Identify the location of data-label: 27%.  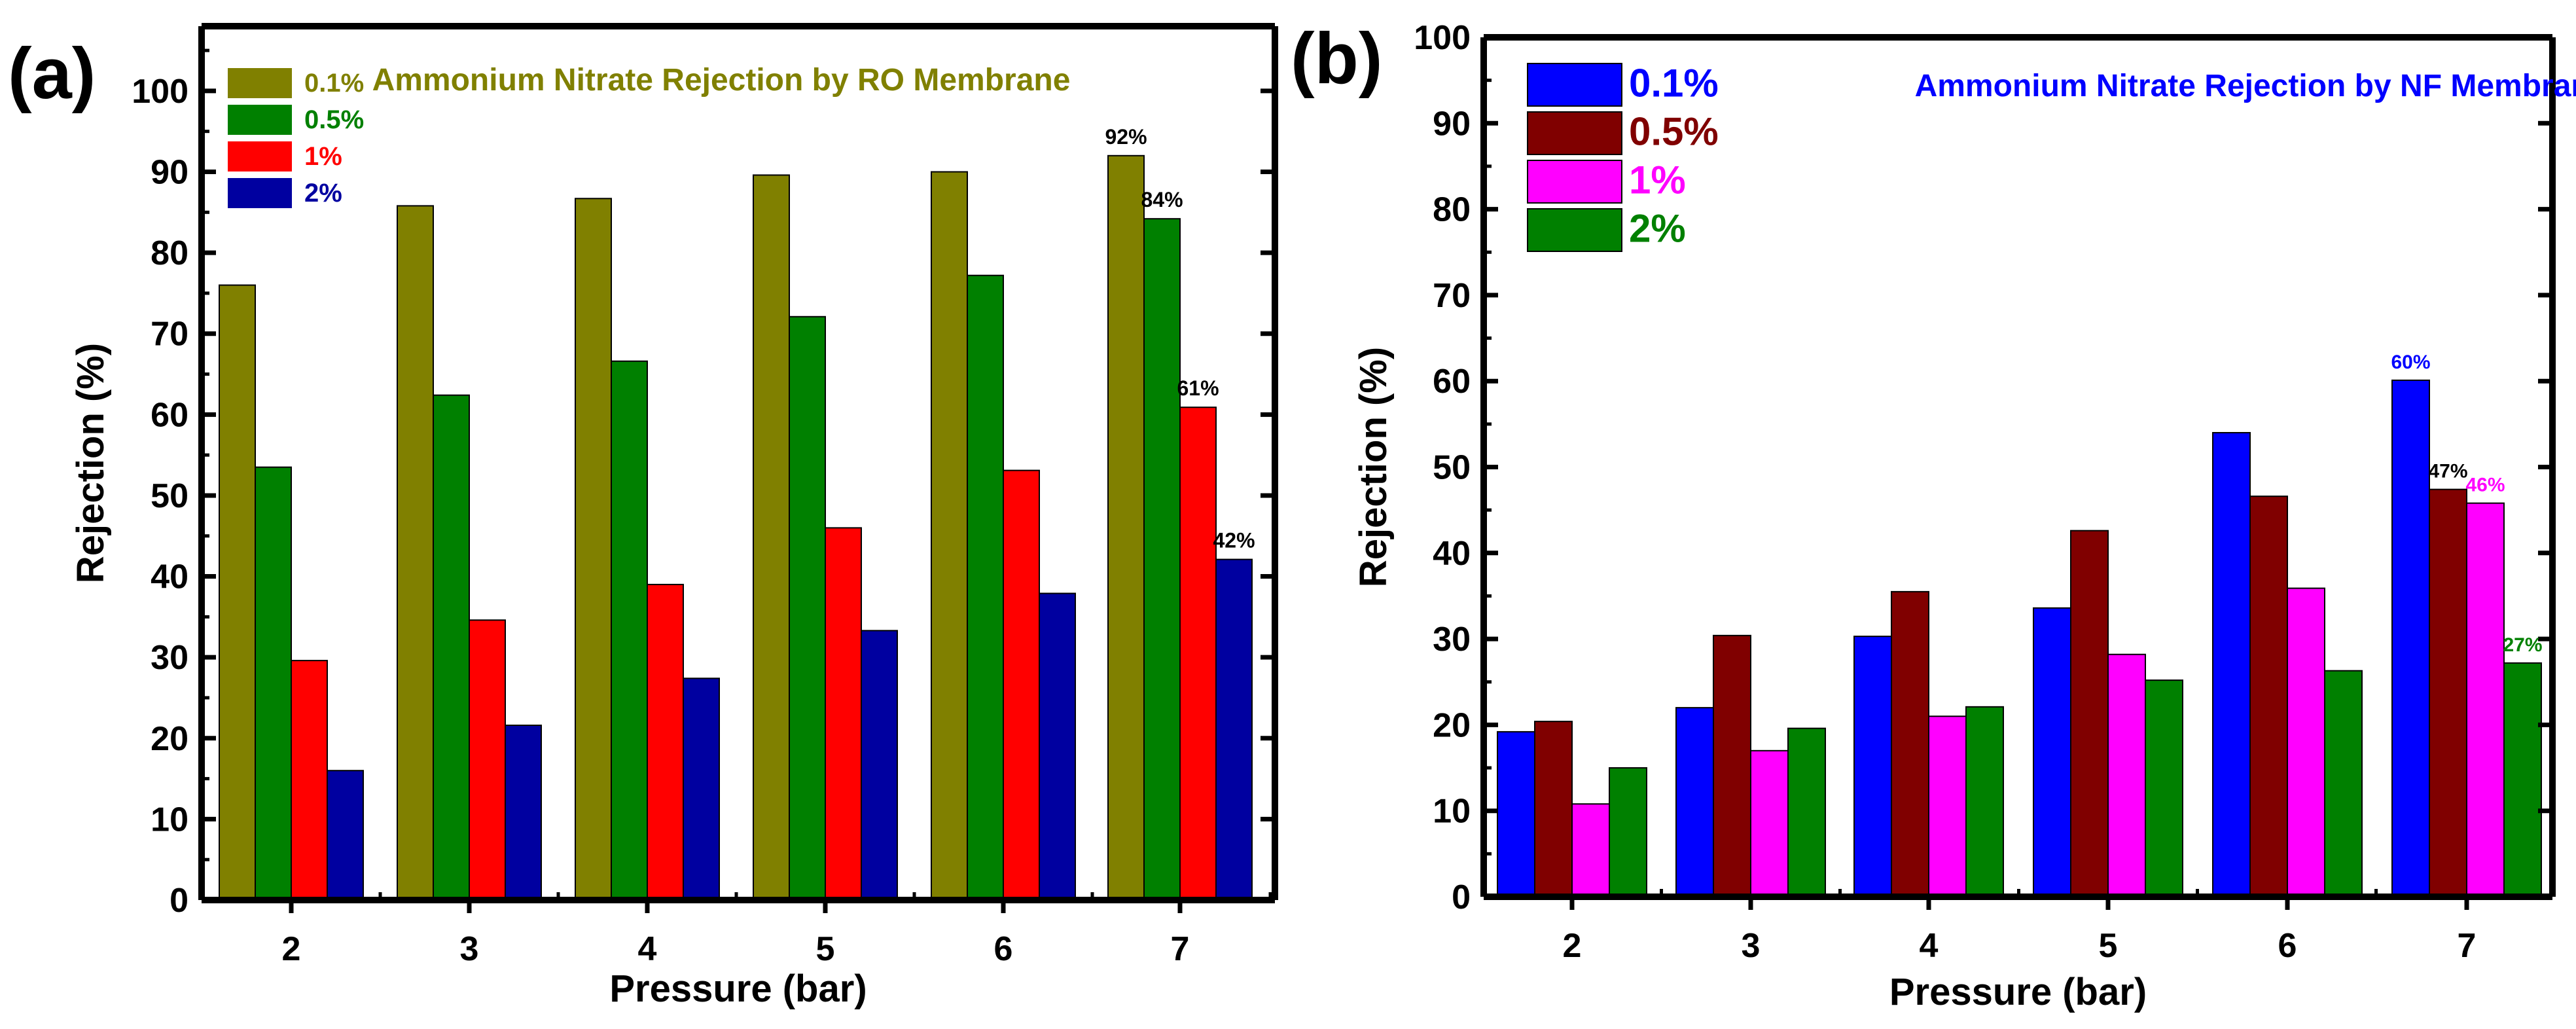
(2522, 645).